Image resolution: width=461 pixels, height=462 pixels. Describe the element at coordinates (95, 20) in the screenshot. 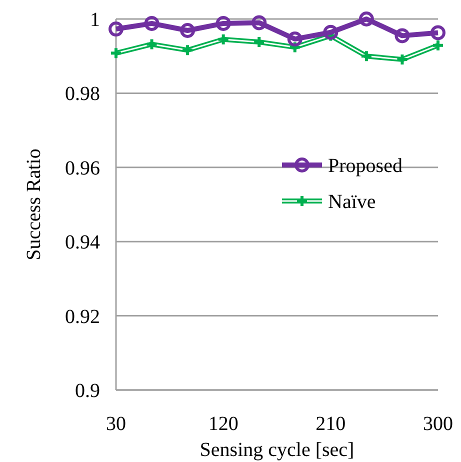

I see `y-tick-label: 1` at that location.